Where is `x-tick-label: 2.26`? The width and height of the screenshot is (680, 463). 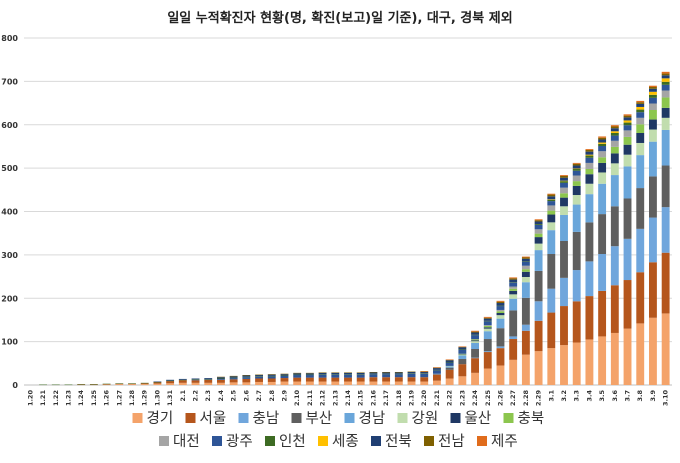
x-tick-label: 2.26 is located at coordinates (500, 398).